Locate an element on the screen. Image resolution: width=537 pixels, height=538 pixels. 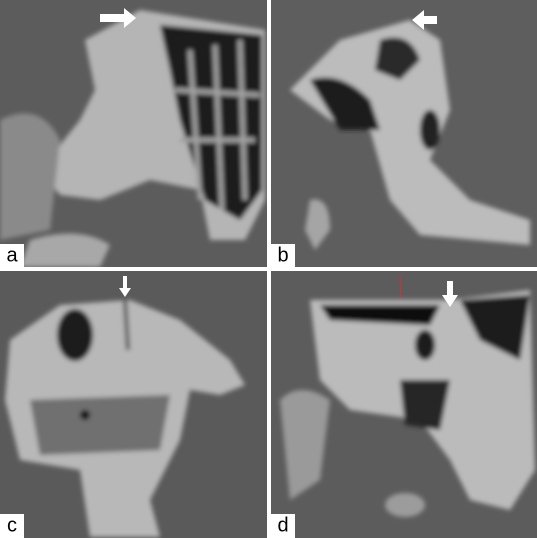
marker-line is located at coordinates (400, 287).